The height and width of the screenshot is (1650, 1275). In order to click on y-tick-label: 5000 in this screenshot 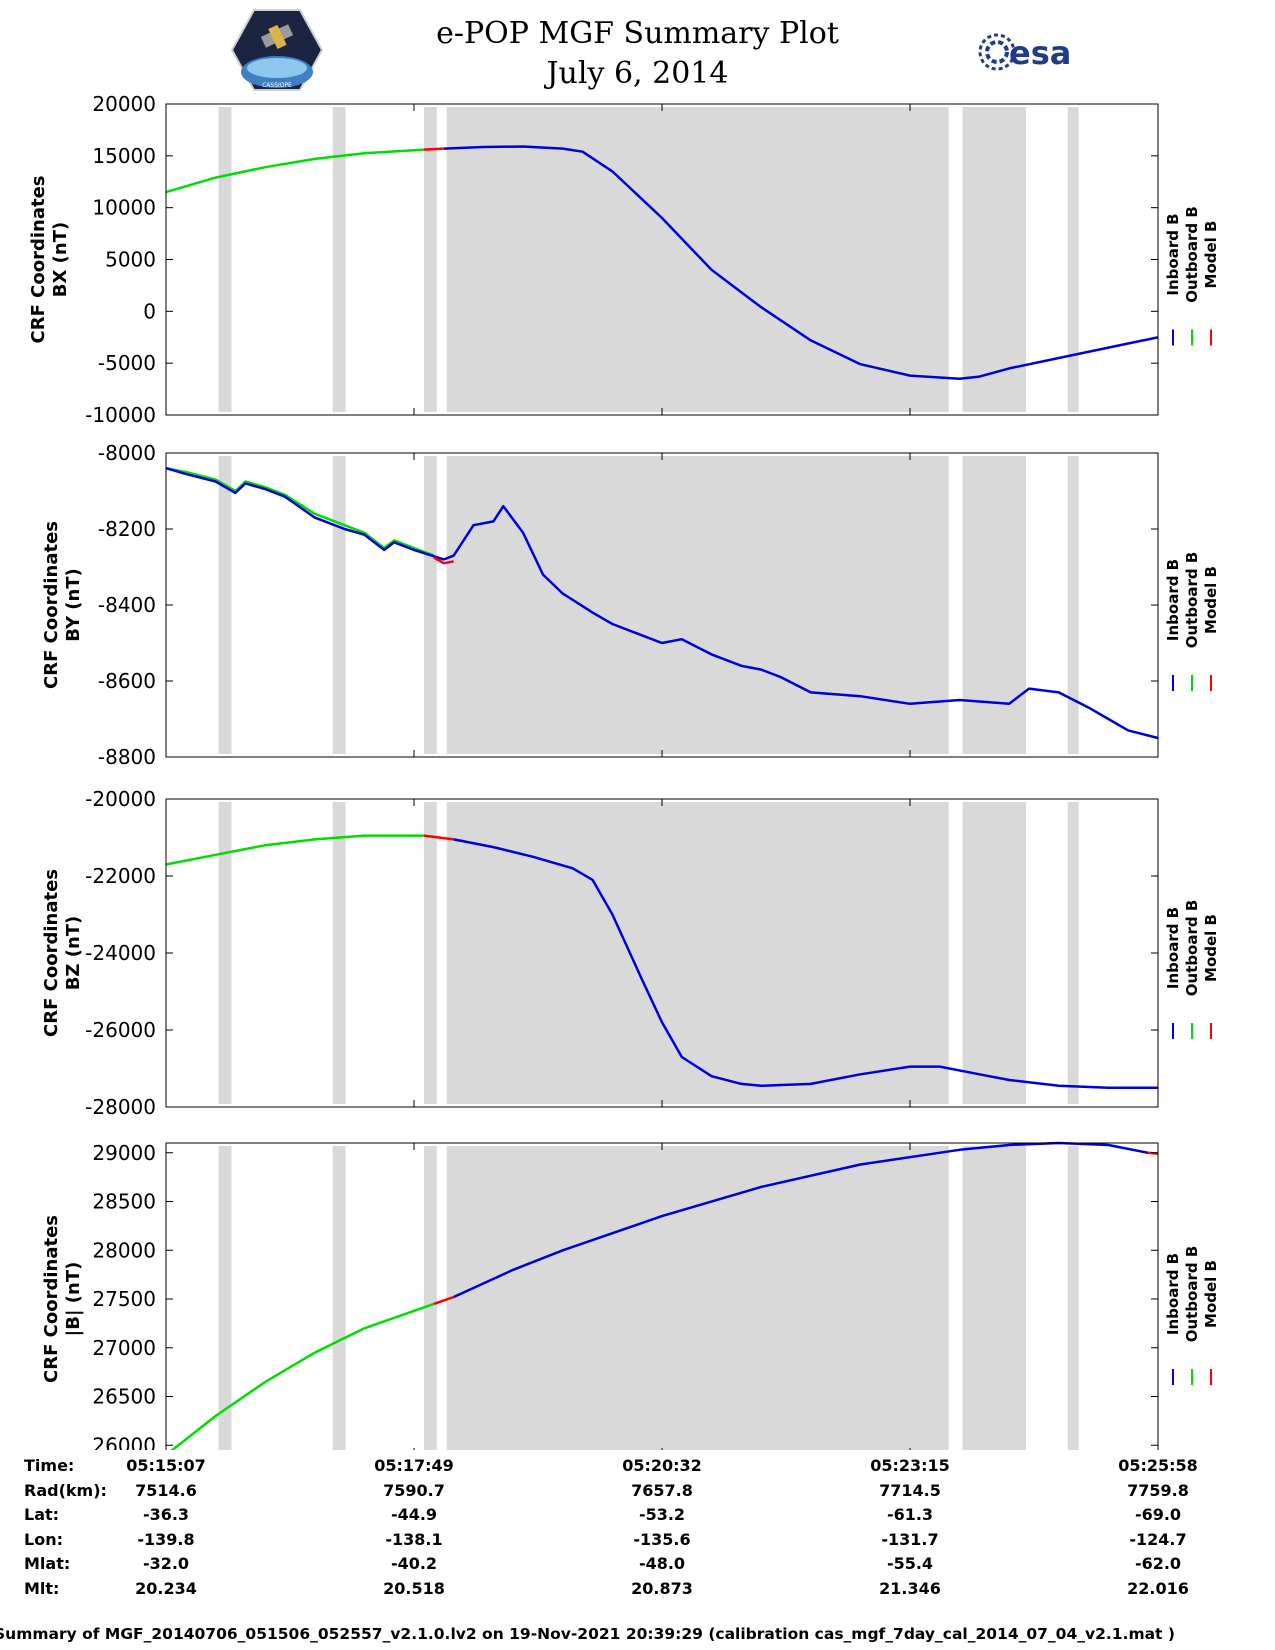, I will do `click(130, 260)`.